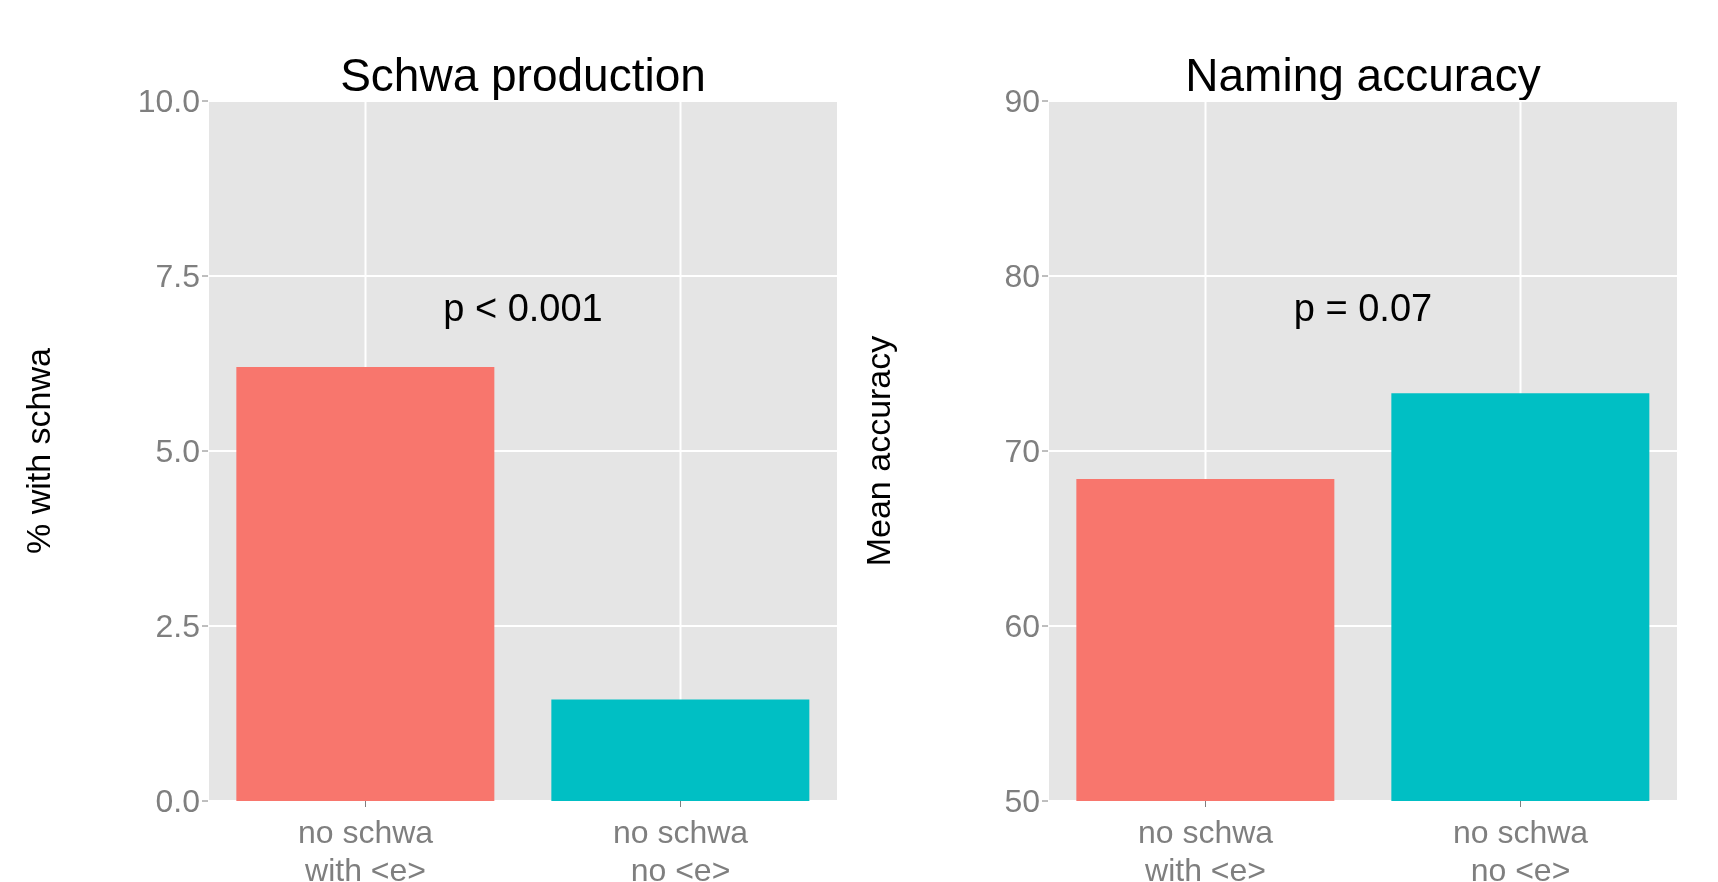  What do you see at coordinates (523, 75) in the screenshot?
I see `chart-title: Schwa production` at bounding box center [523, 75].